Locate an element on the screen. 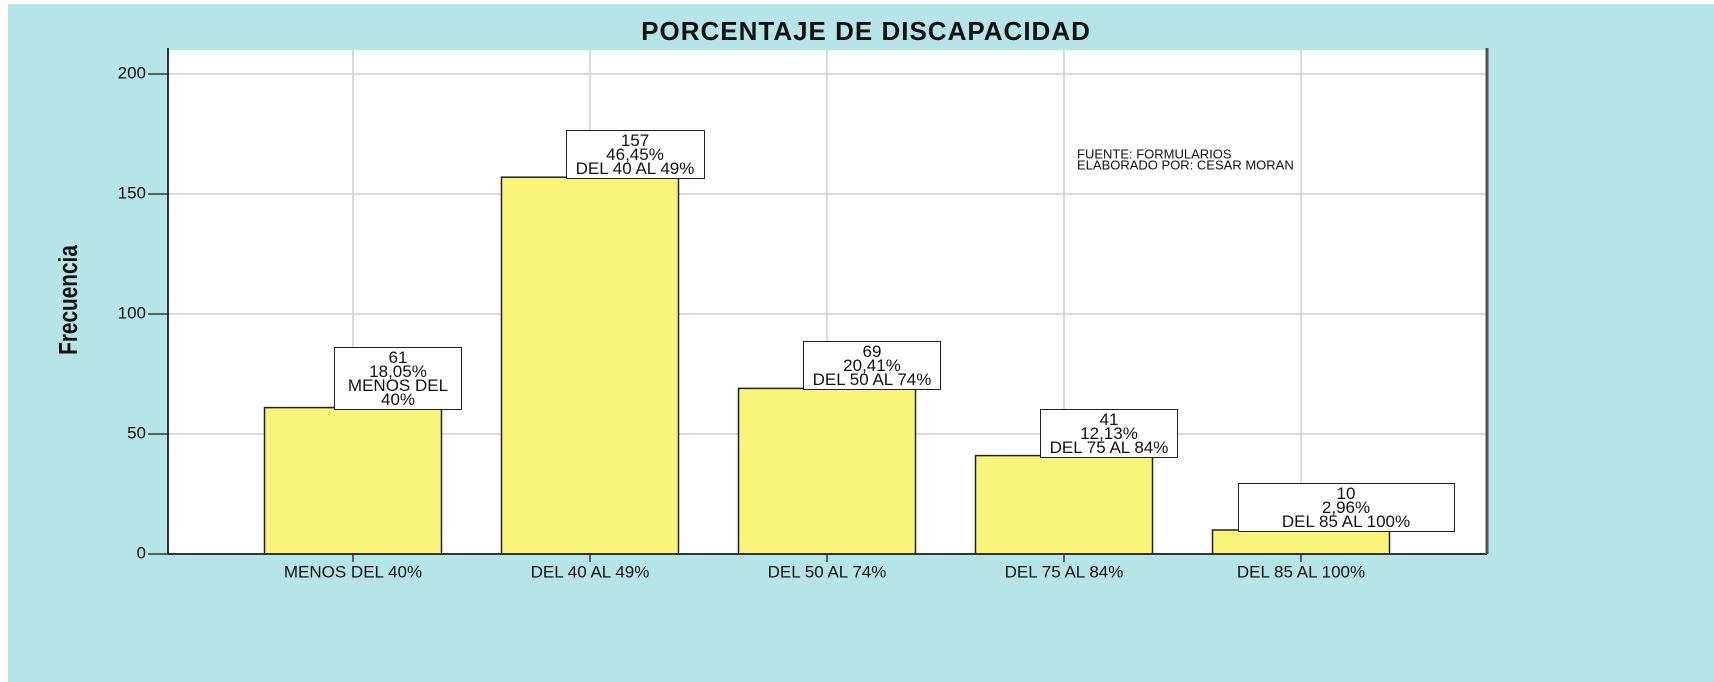  data-label-percent: 12,13% is located at coordinates (1109, 433).